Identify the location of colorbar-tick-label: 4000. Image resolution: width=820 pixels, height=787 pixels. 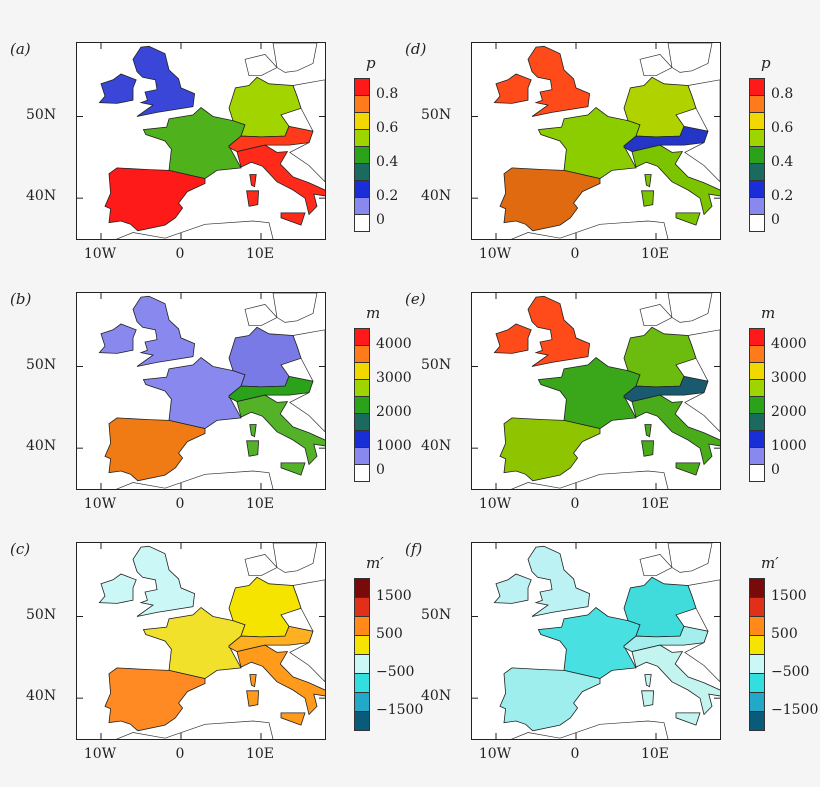
(789, 344).